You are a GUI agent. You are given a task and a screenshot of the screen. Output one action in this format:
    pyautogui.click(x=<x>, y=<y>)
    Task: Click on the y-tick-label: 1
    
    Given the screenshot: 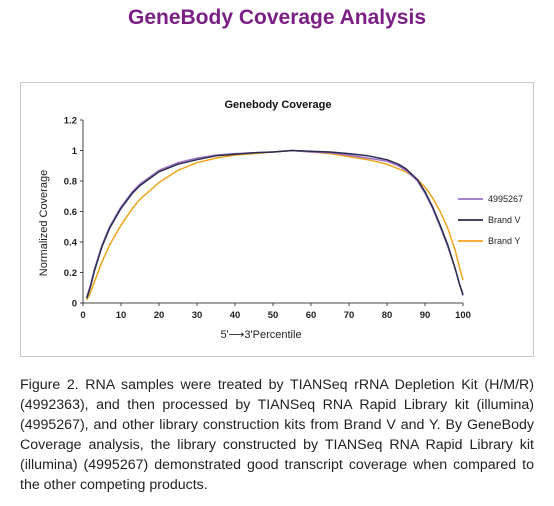 What is the action you would take?
    pyautogui.click(x=75, y=151)
    